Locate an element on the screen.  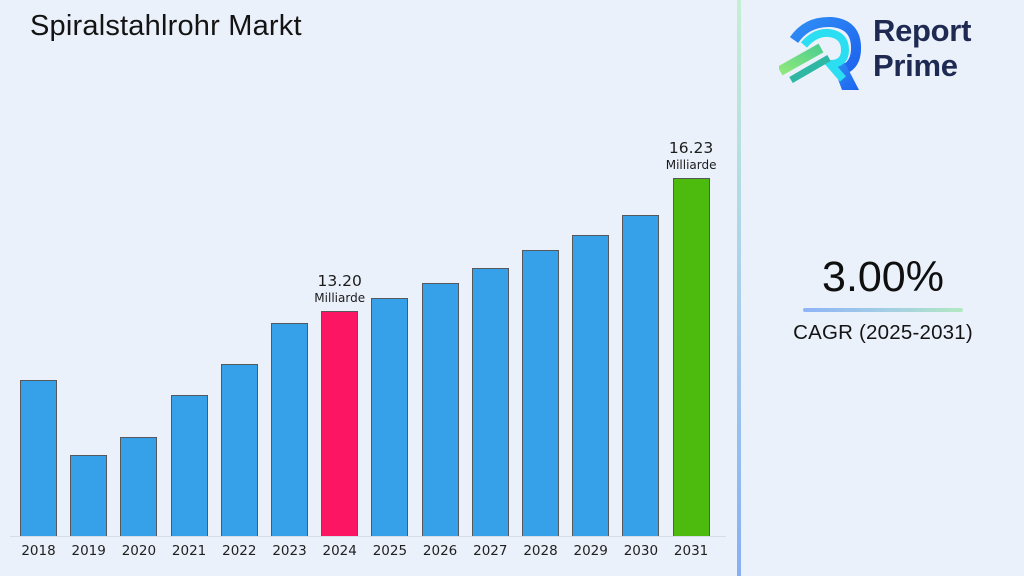
value-number-2024: 13.20 is located at coordinates (339, 281).